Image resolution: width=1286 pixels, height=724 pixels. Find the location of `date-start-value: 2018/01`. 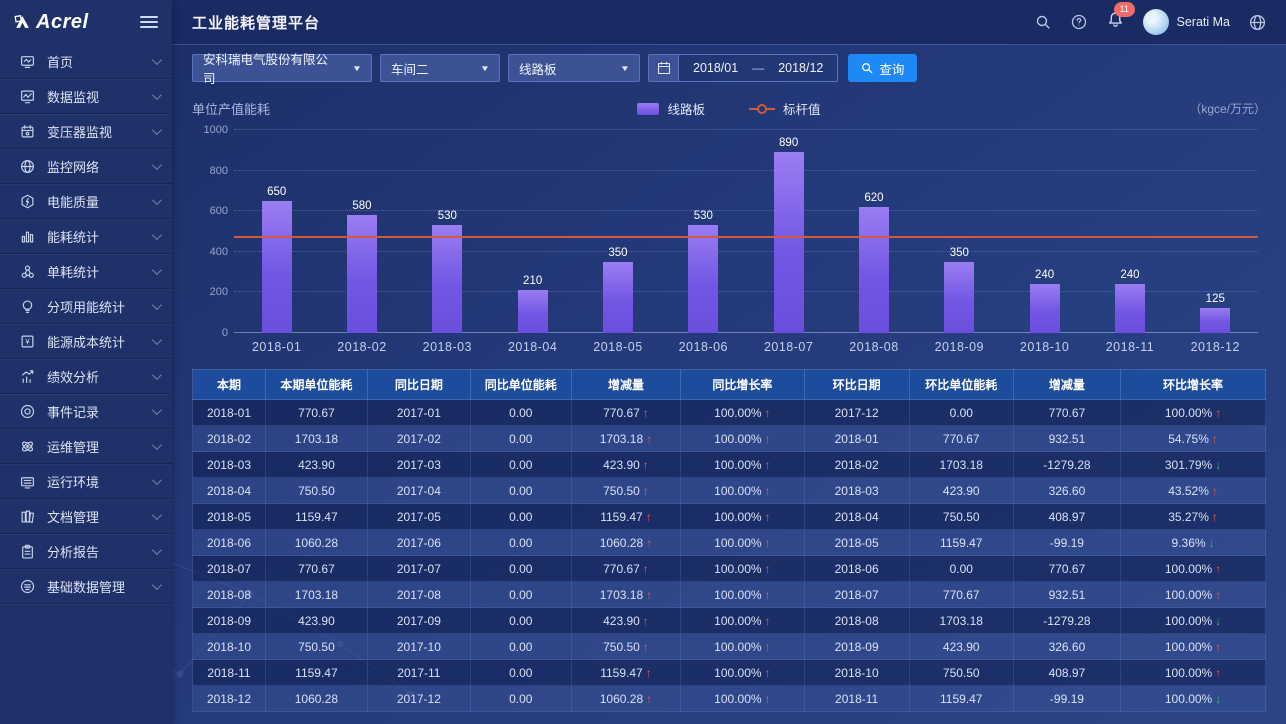

date-start-value: 2018/01 is located at coordinates (716, 68).